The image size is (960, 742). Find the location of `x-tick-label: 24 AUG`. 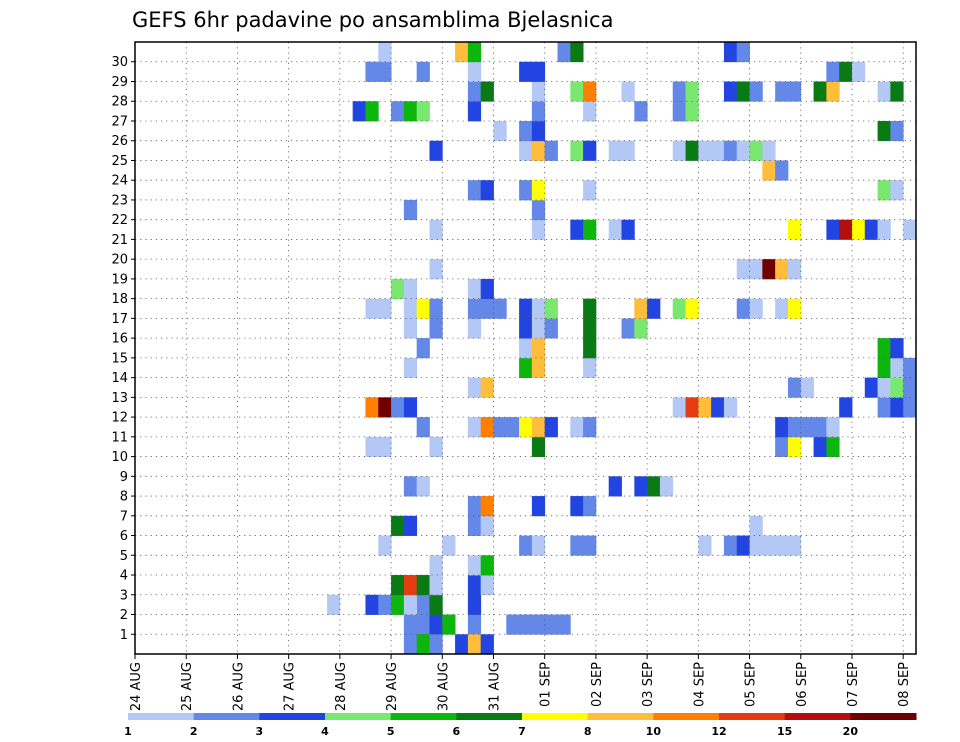

x-tick-label: 24 AUG is located at coordinates (136, 686).